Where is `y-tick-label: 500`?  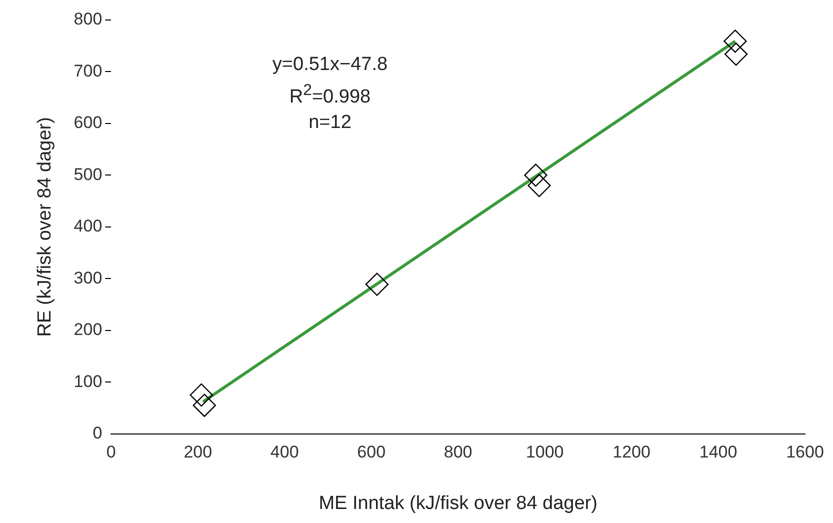 y-tick-label: 500 is located at coordinates (88, 174).